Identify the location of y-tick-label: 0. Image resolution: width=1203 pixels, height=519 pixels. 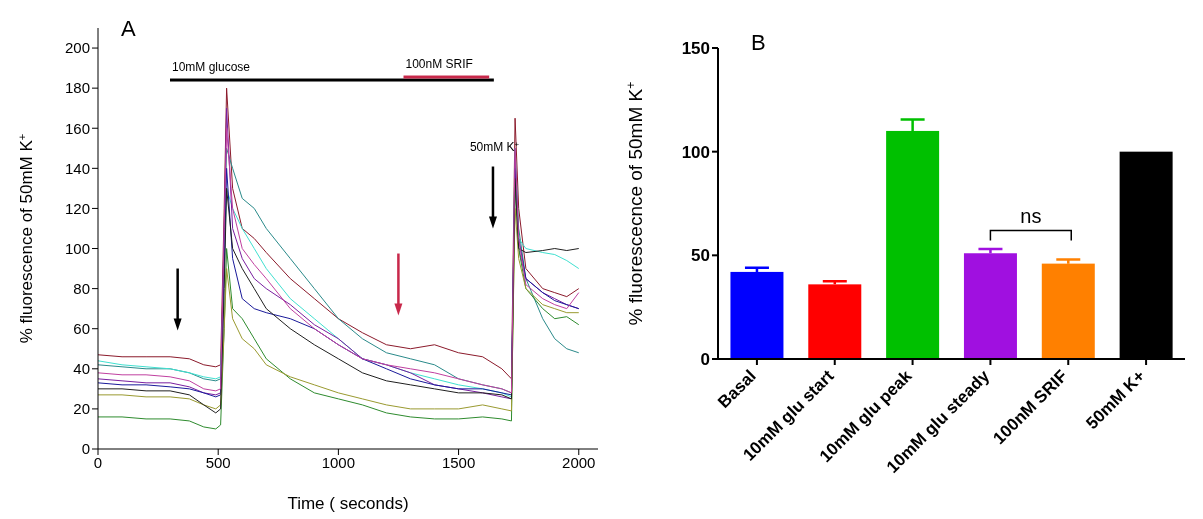
(705, 360).